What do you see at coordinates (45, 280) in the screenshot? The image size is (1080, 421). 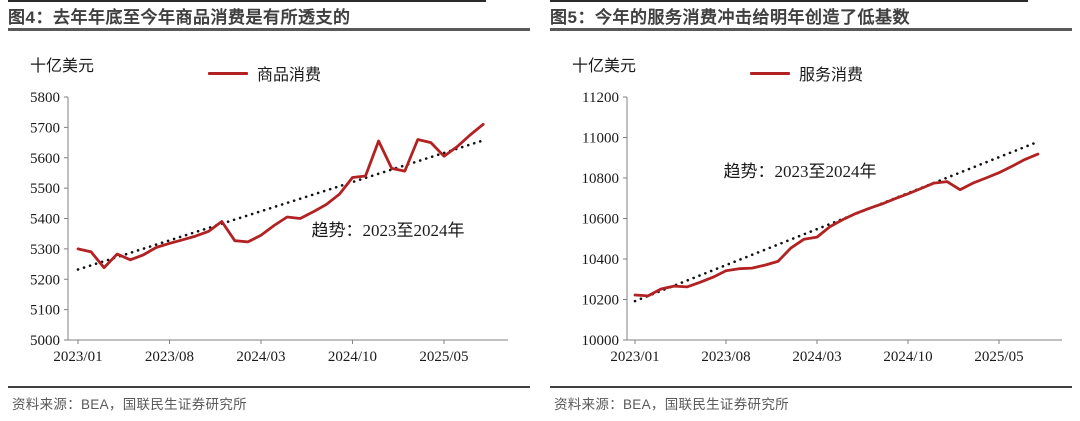 I see `y-tick-label: 5200` at bounding box center [45, 280].